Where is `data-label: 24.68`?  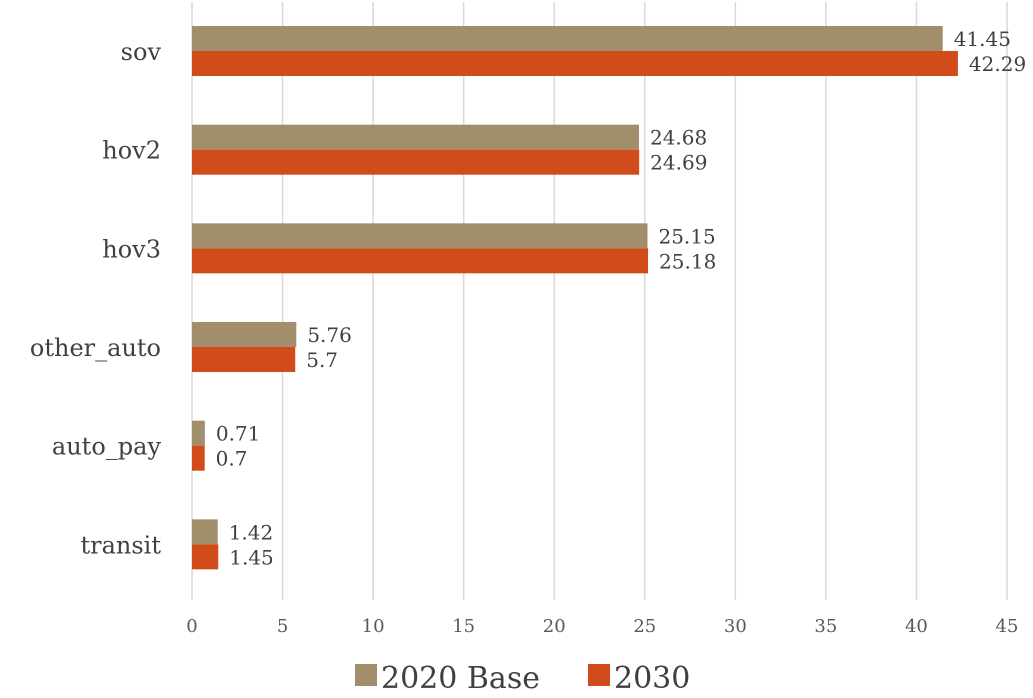
data-label: 24.68 is located at coordinates (678, 138).